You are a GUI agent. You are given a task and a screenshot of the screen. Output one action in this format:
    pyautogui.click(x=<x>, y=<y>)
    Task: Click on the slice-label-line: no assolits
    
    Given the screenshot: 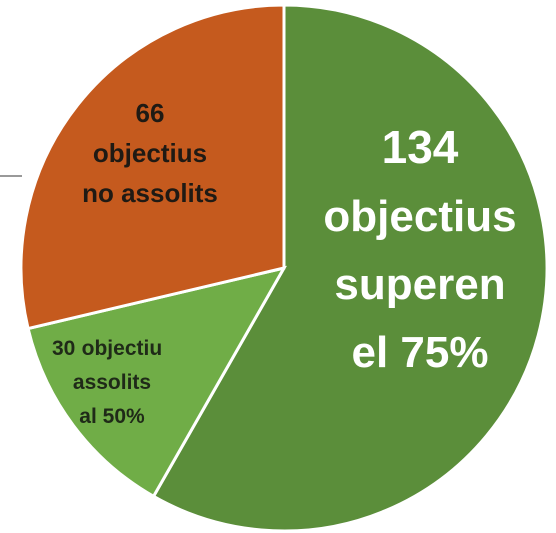 What is the action you would take?
    pyautogui.click(x=150, y=193)
    